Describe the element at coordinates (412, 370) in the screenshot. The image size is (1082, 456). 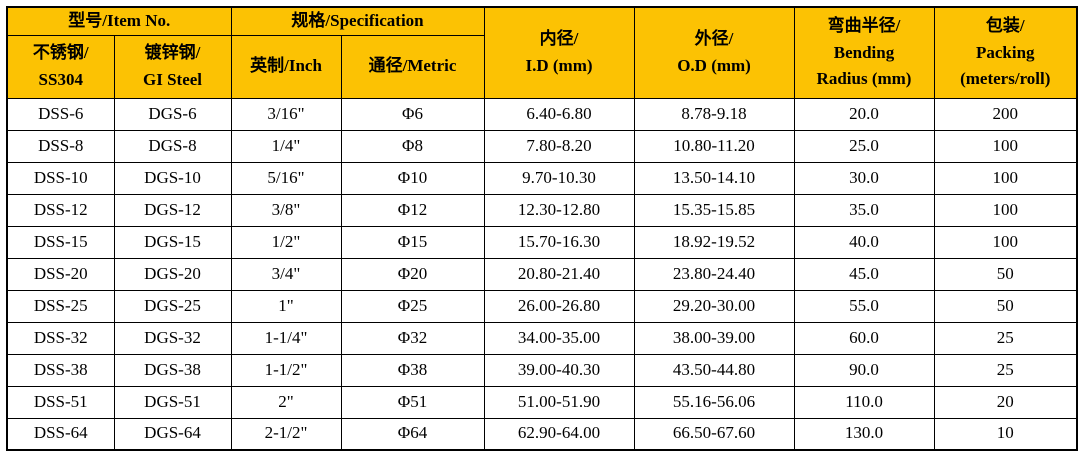
I see `table-cell: Φ38` at that location.